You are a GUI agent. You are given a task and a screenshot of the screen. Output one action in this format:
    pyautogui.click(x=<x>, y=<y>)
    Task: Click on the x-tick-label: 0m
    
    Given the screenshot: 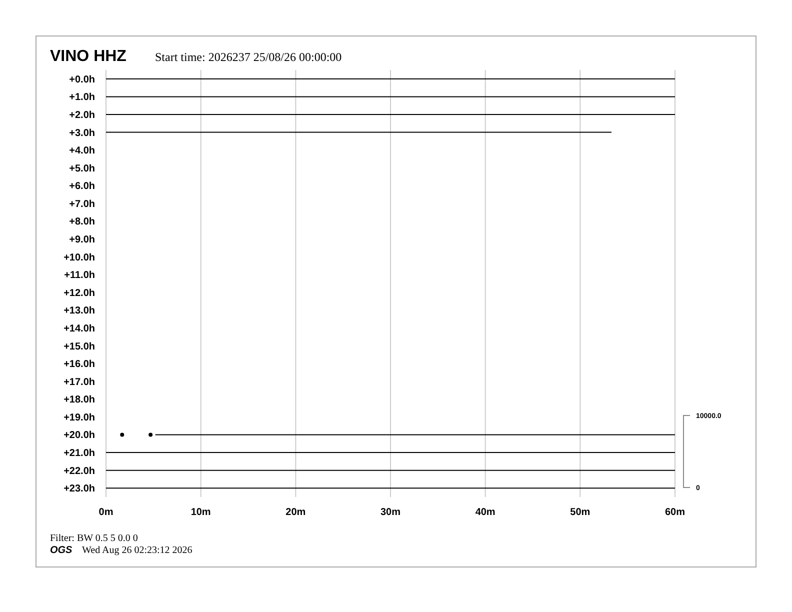 What is the action you would take?
    pyautogui.click(x=106, y=512)
    